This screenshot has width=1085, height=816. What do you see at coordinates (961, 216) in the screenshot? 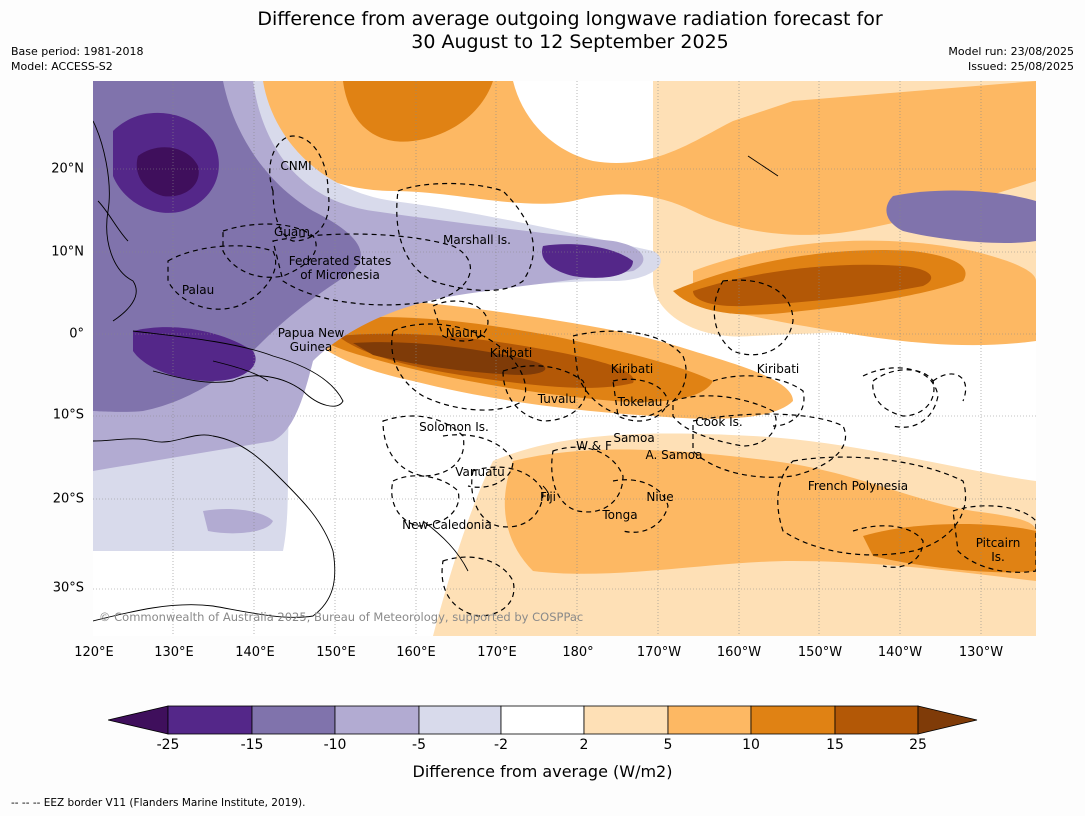
I see `anomaly-region-purple-hawaii-east` at bounding box center [961, 216].